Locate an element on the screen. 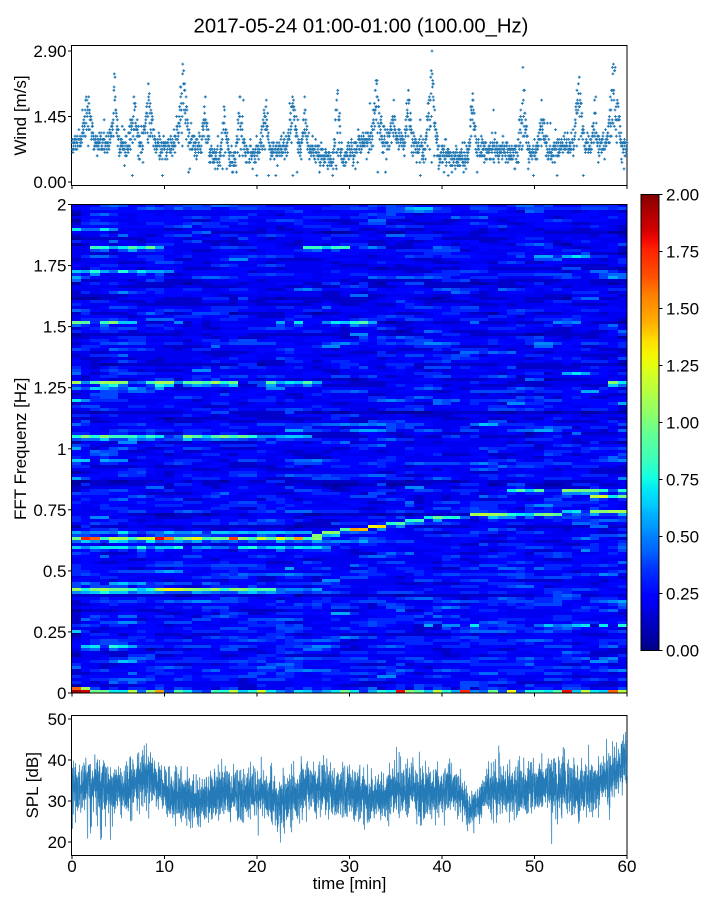 The width and height of the screenshot is (720, 900). svg-text: 1 is located at coordinates (61, 449).